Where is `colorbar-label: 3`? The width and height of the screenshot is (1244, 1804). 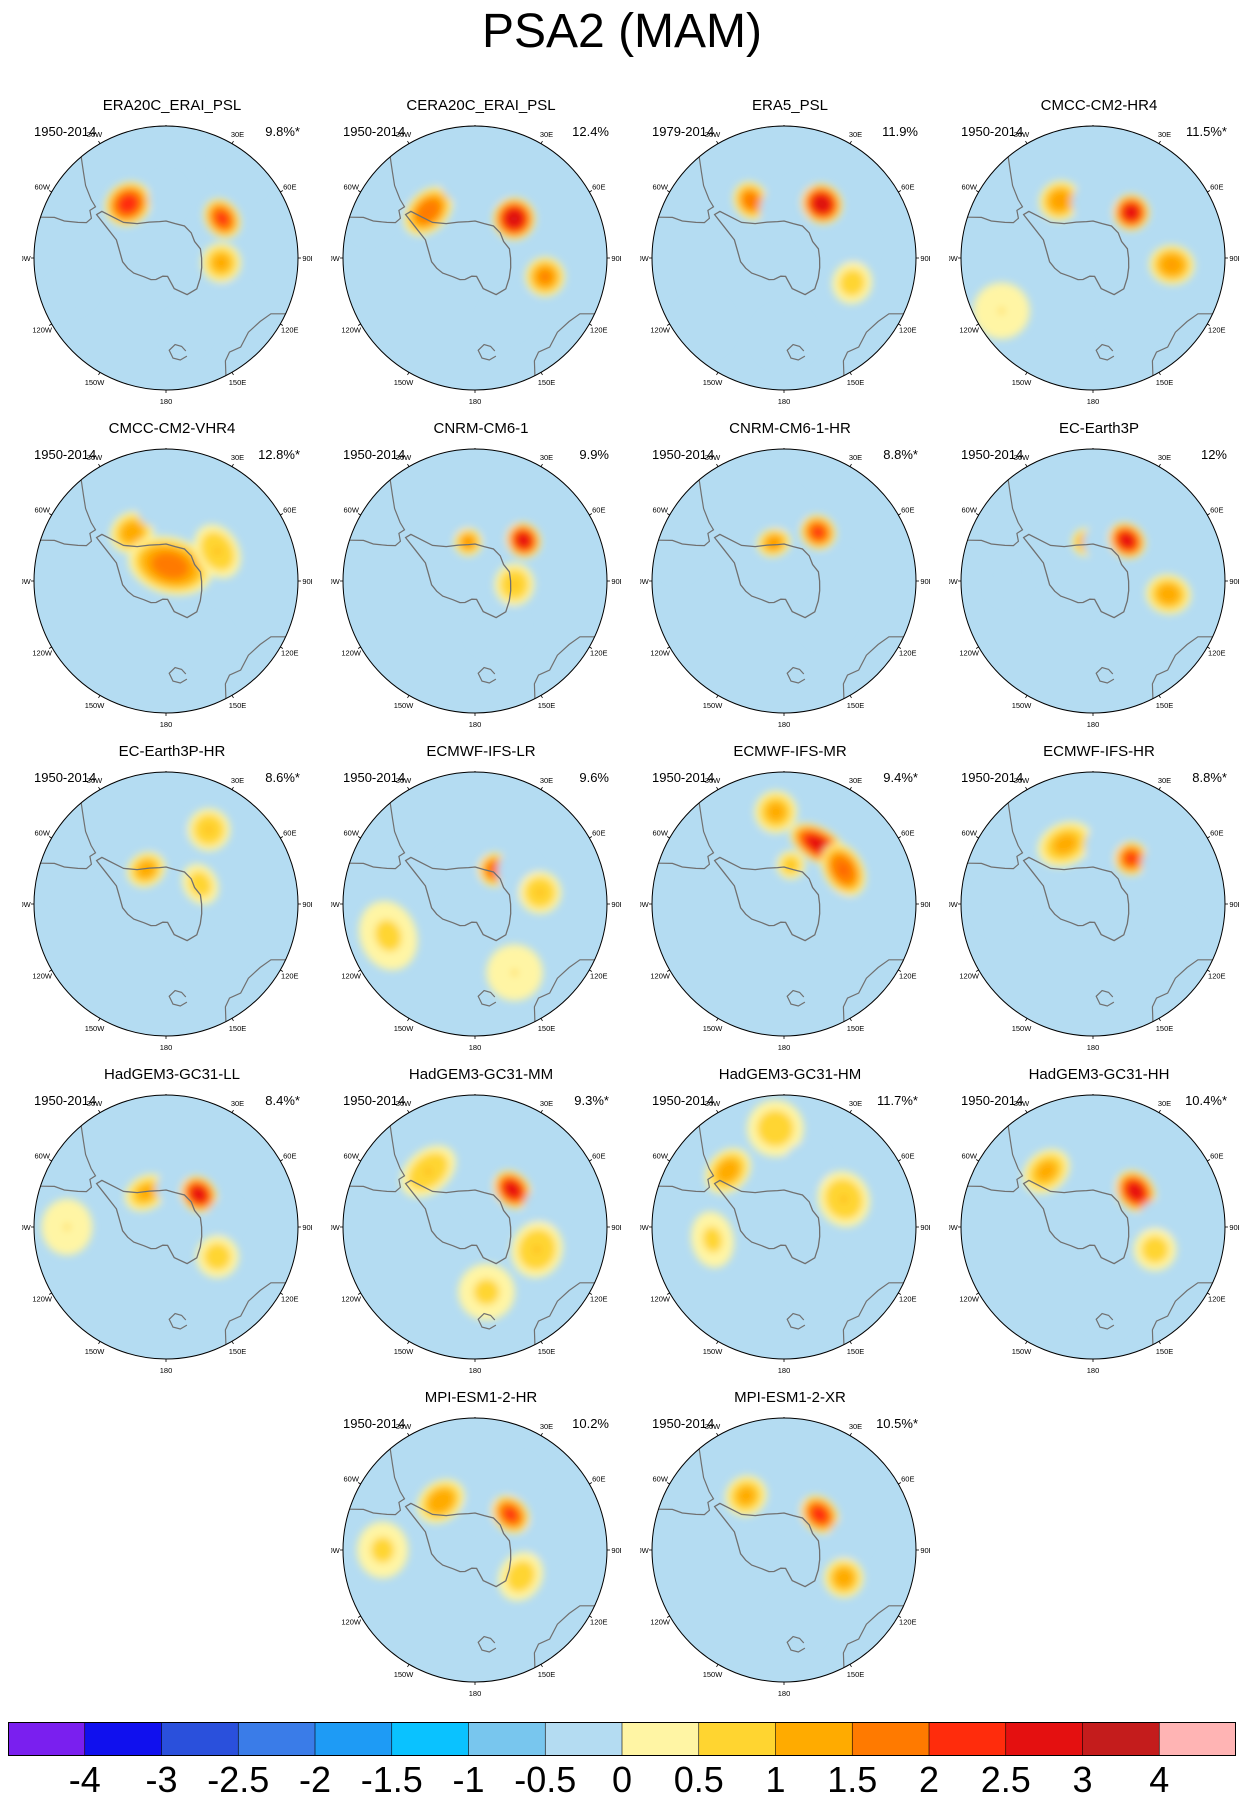 colorbar-label: 3 is located at coordinates (1082, 1779).